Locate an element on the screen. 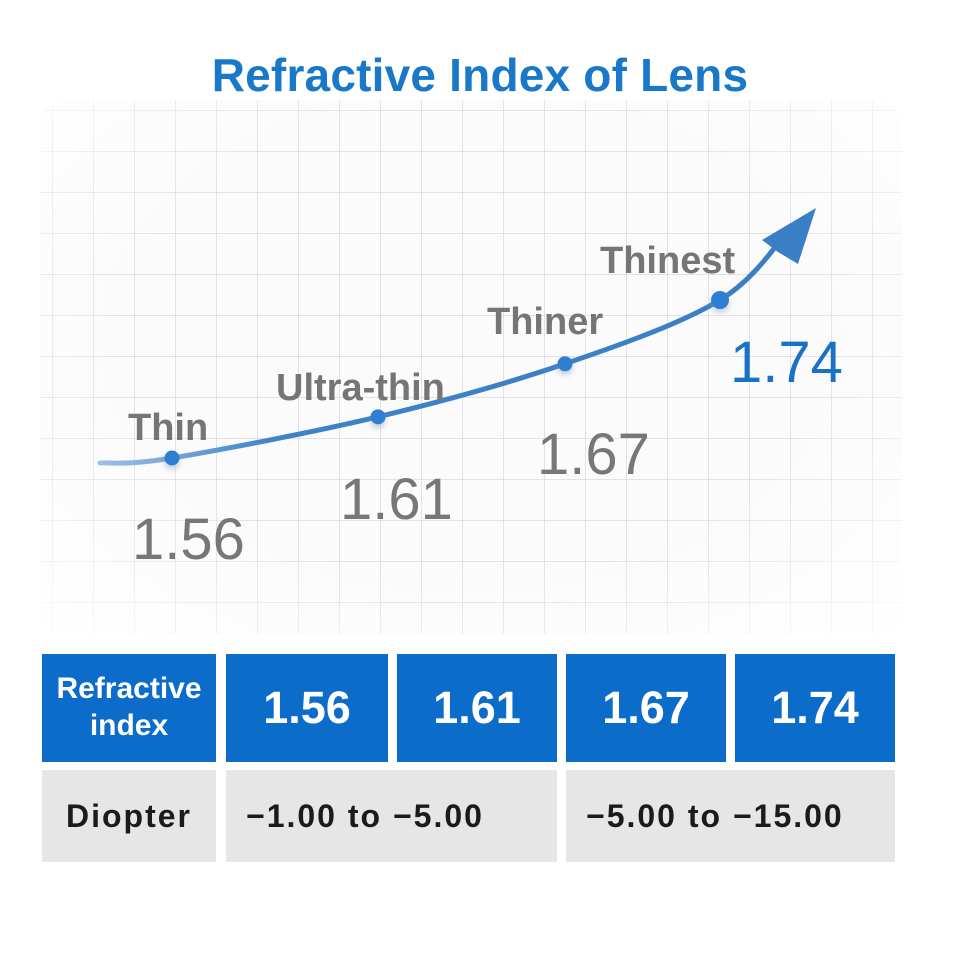 The height and width of the screenshot is (960, 960). value-label-1: 1.56 is located at coordinates (188, 539).